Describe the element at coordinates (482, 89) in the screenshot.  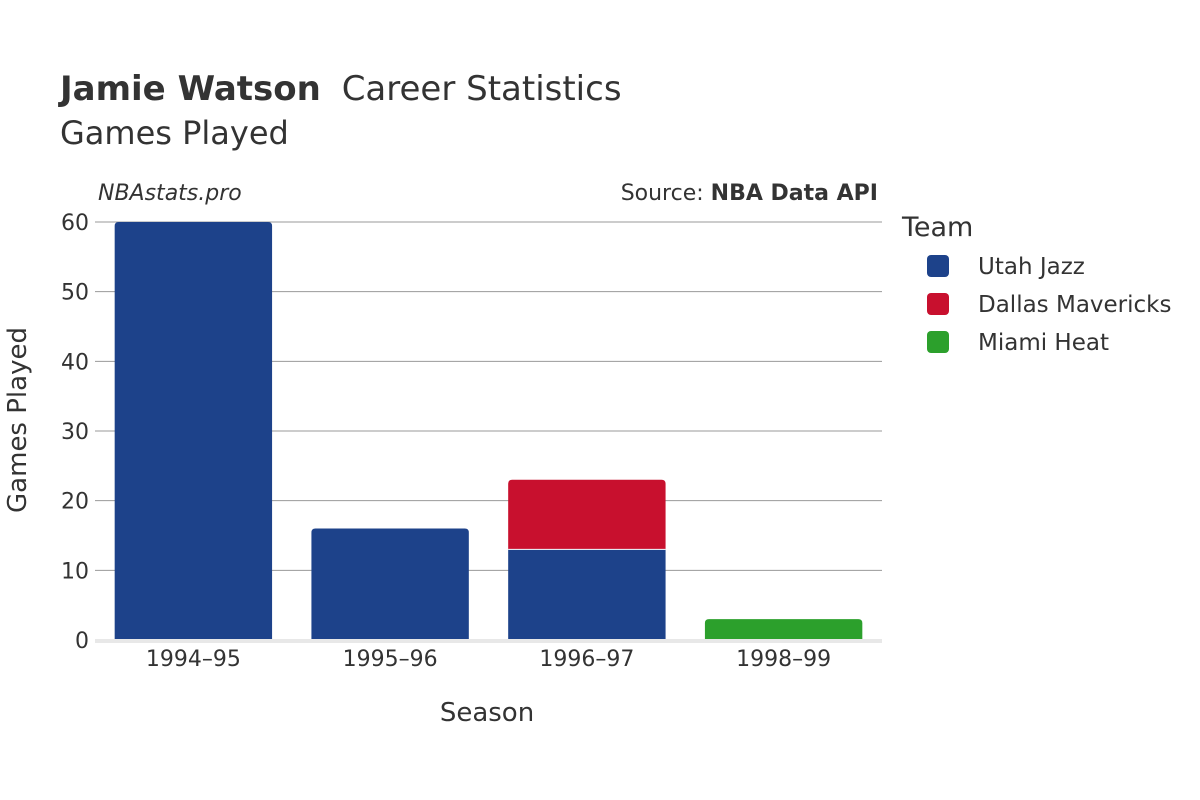
I see `title-suffix: Career Statistics` at that location.